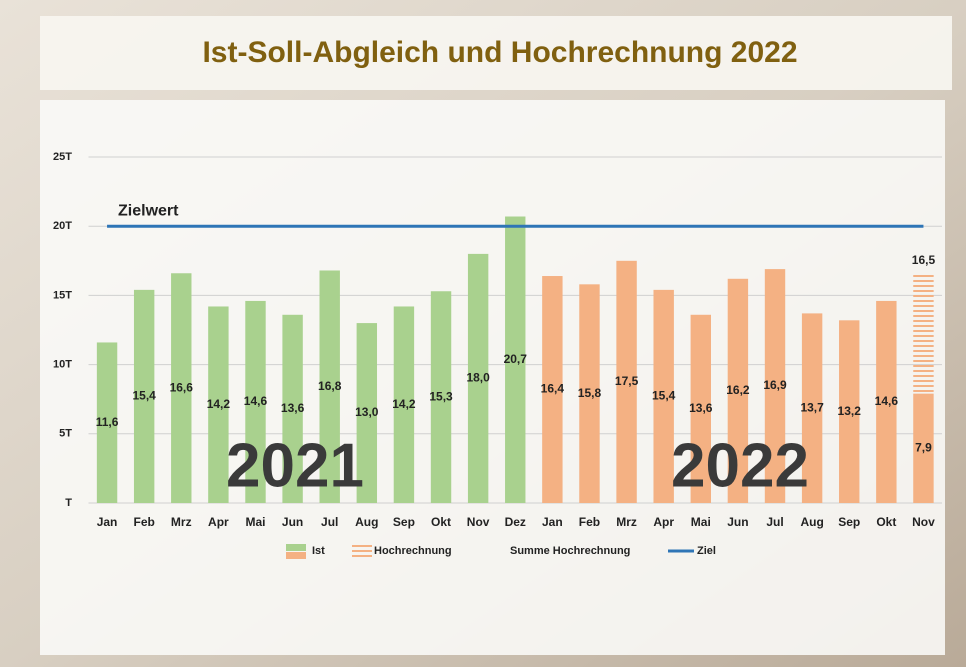  I want to click on legend-label: Summe Hochrechnung, so click(570, 551).